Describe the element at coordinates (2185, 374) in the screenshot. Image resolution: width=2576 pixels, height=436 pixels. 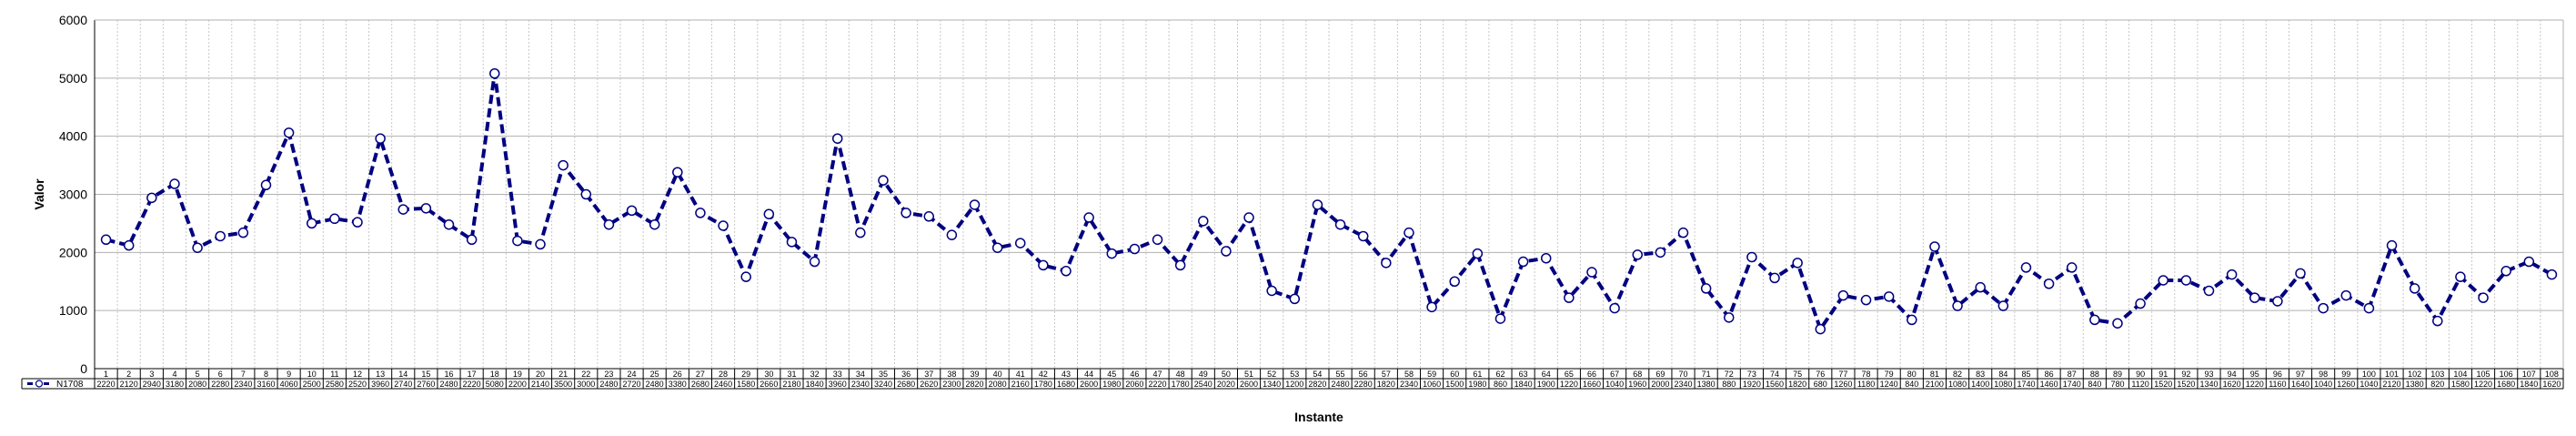
I see `x-tick-label: 92` at that location.